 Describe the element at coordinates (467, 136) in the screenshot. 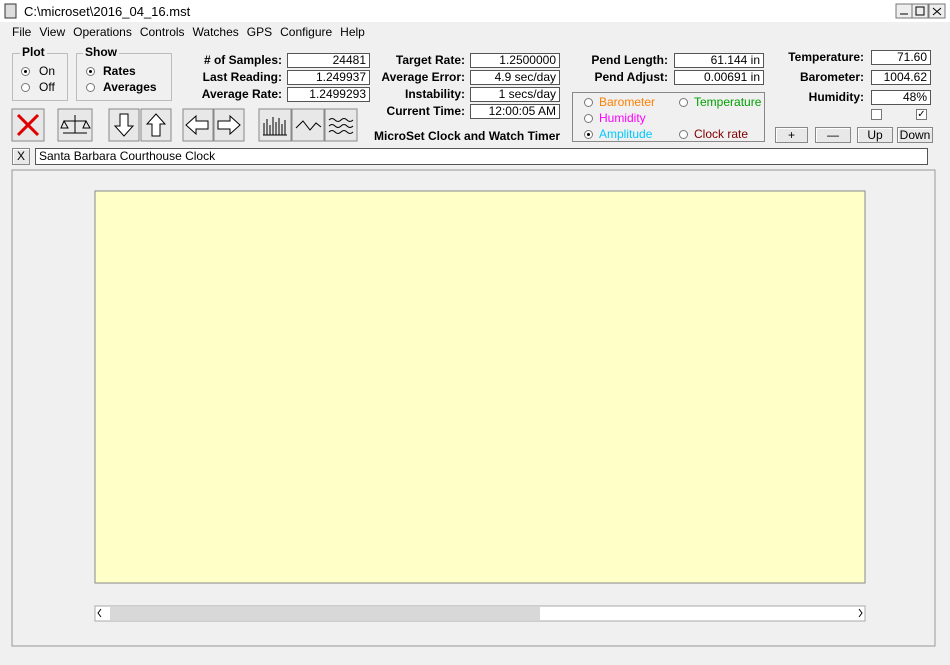

I see `app-title: MicroSet Clock and Watch Timer` at that location.